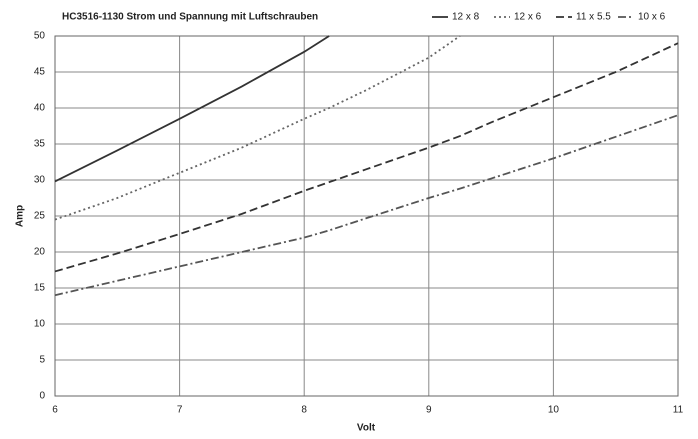 The width and height of the screenshot is (698, 439). I want to click on x-axis-label: Volt, so click(366, 428).